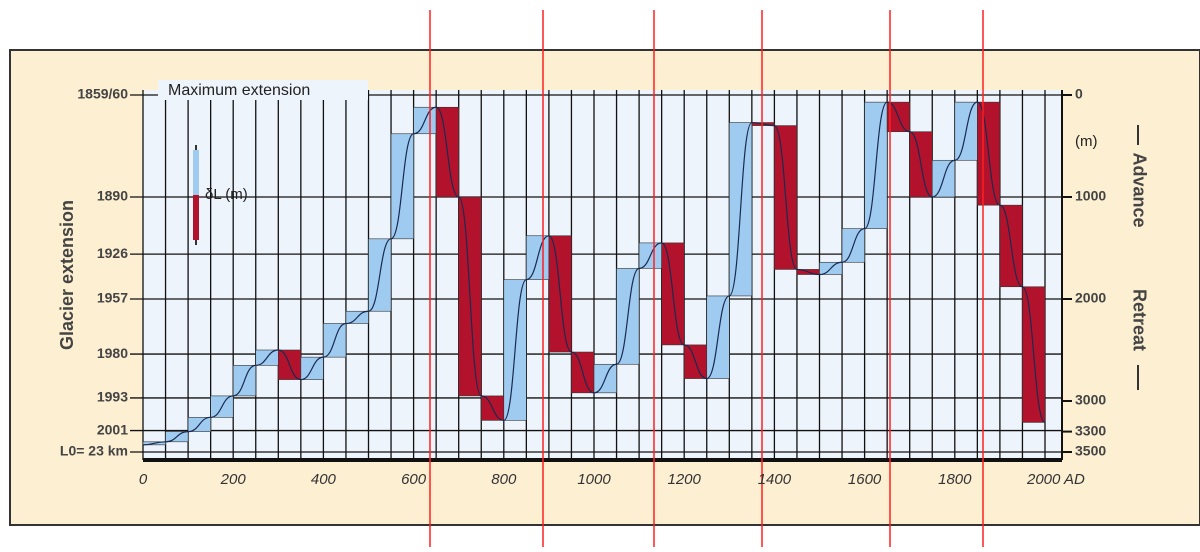  What do you see at coordinates (112, 429) in the screenshot?
I see `y-tick-label: 2001` at bounding box center [112, 429].